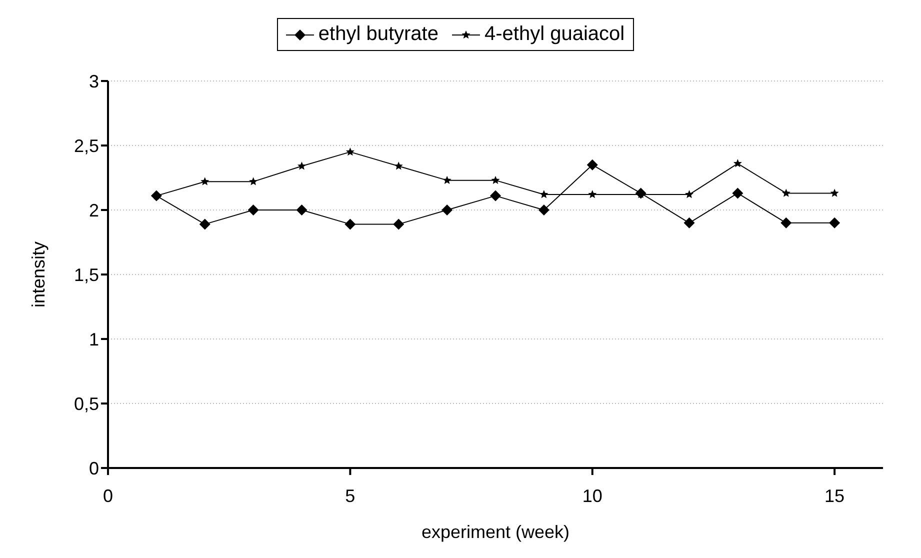 The height and width of the screenshot is (558, 921). Describe the element at coordinates (93, 468) in the screenshot. I see `y-tick-label: 0` at that location.